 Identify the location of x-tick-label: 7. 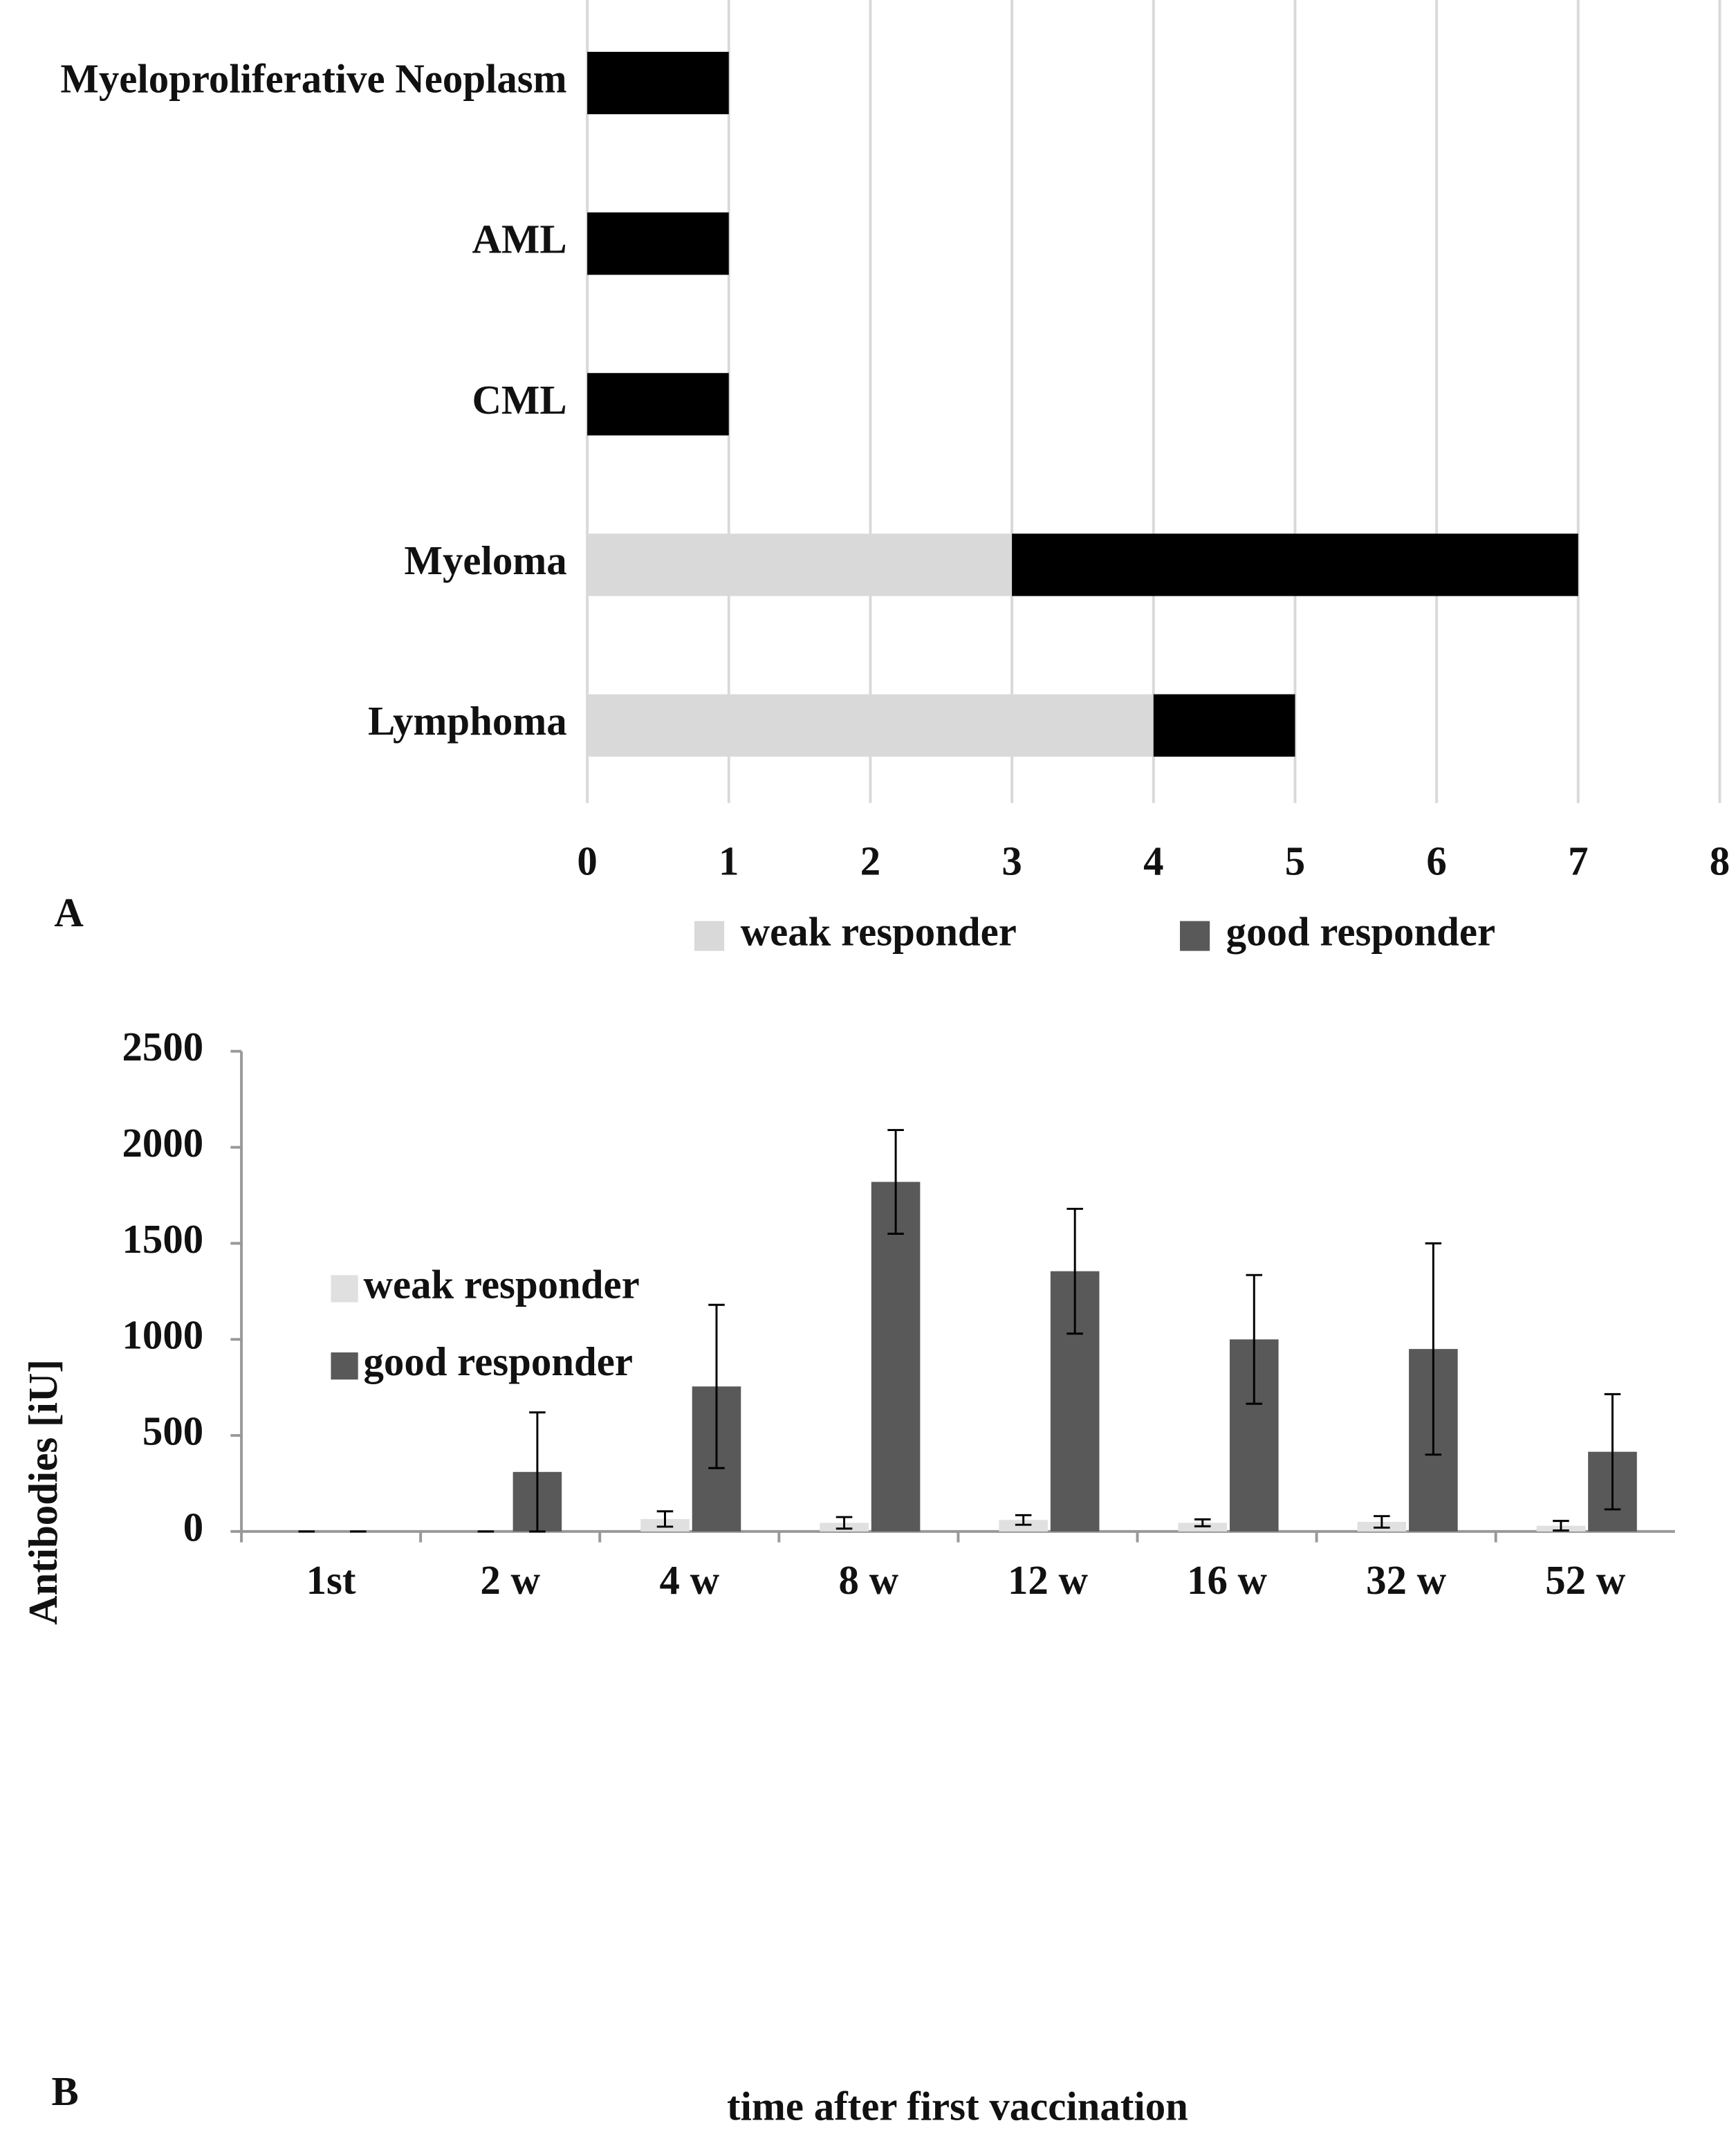
(1578, 861).